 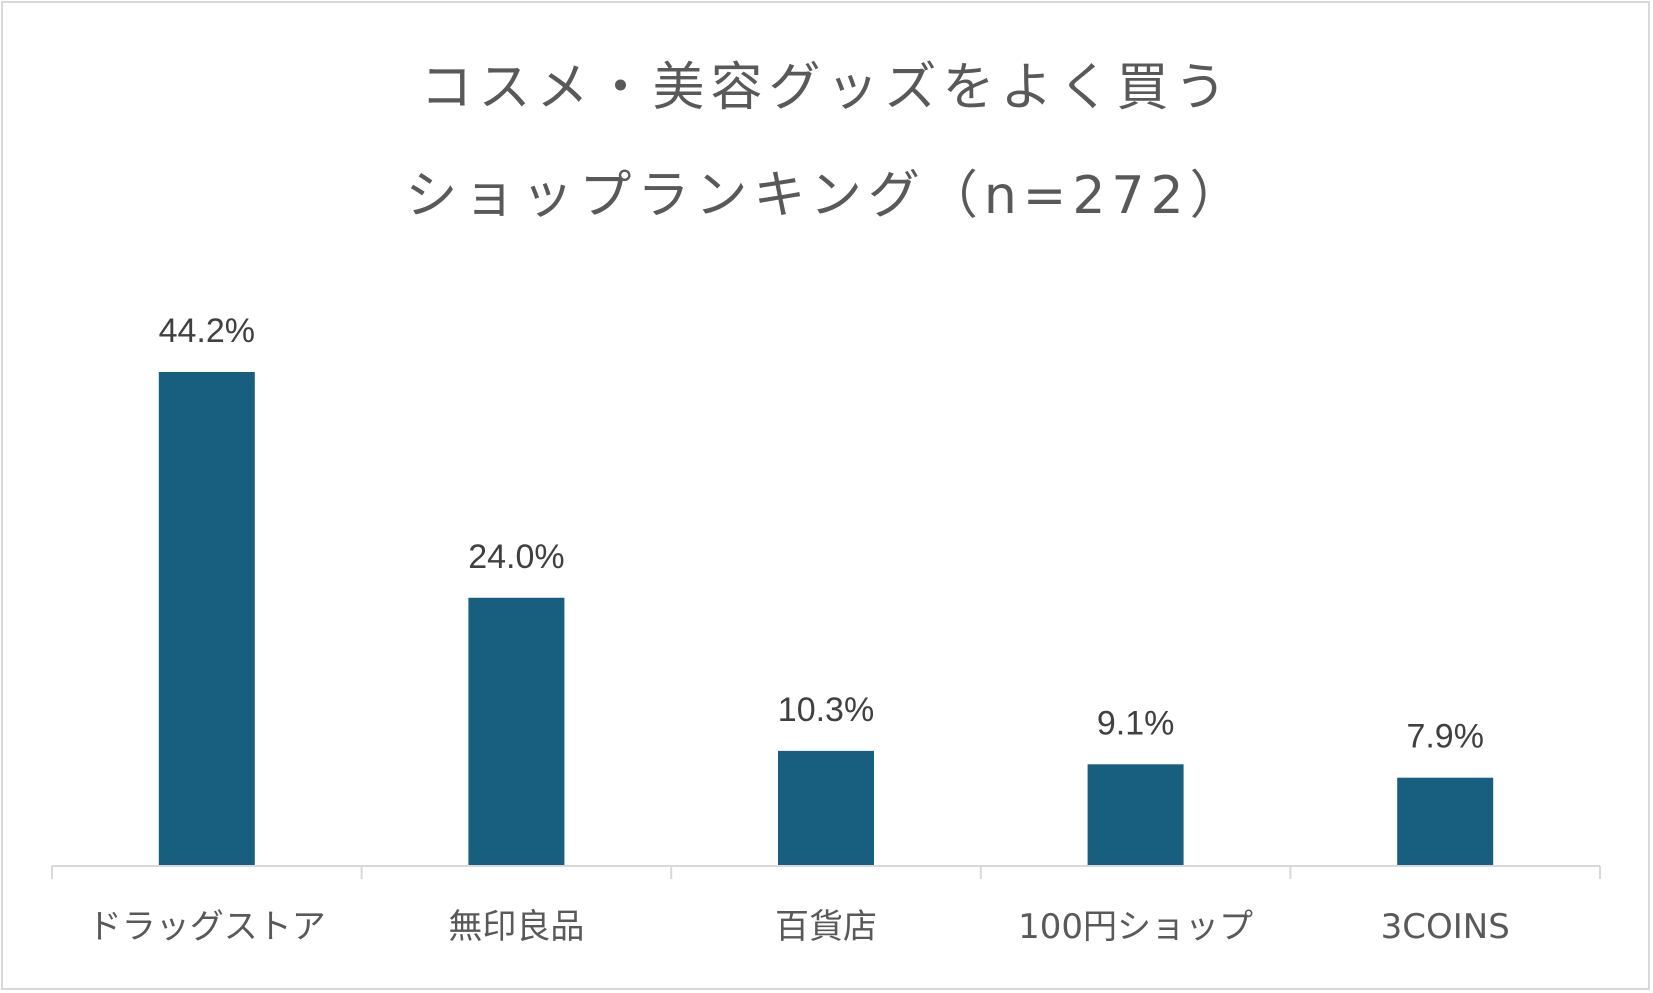 I want to click on category-label: 無印良品, so click(x=516, y=927).